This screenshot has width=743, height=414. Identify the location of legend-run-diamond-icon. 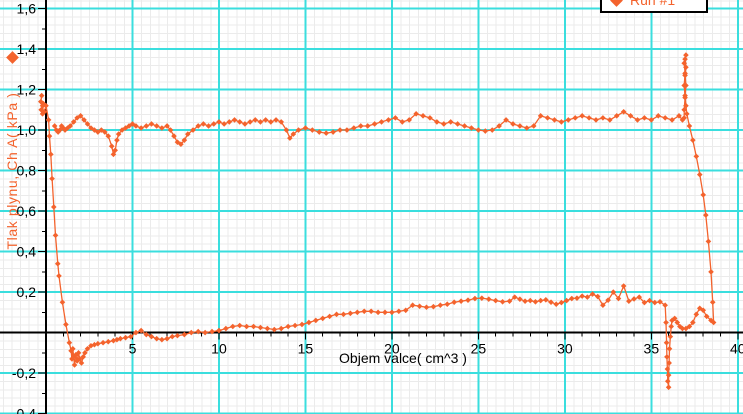
(616, 3).